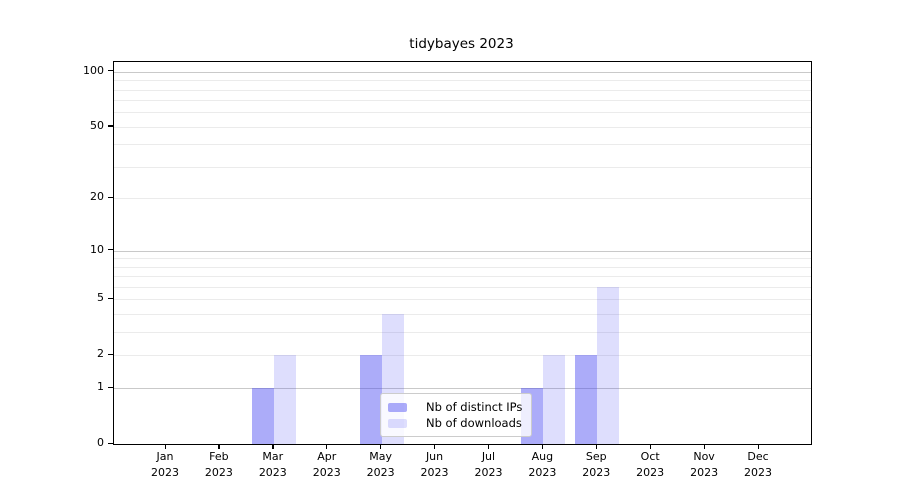 This screenshot has height=500, width=900. Describe the element at coordinates (704, 464) in the screenshot. I see `x-tick-label-nov: Nov 2023` at that location.